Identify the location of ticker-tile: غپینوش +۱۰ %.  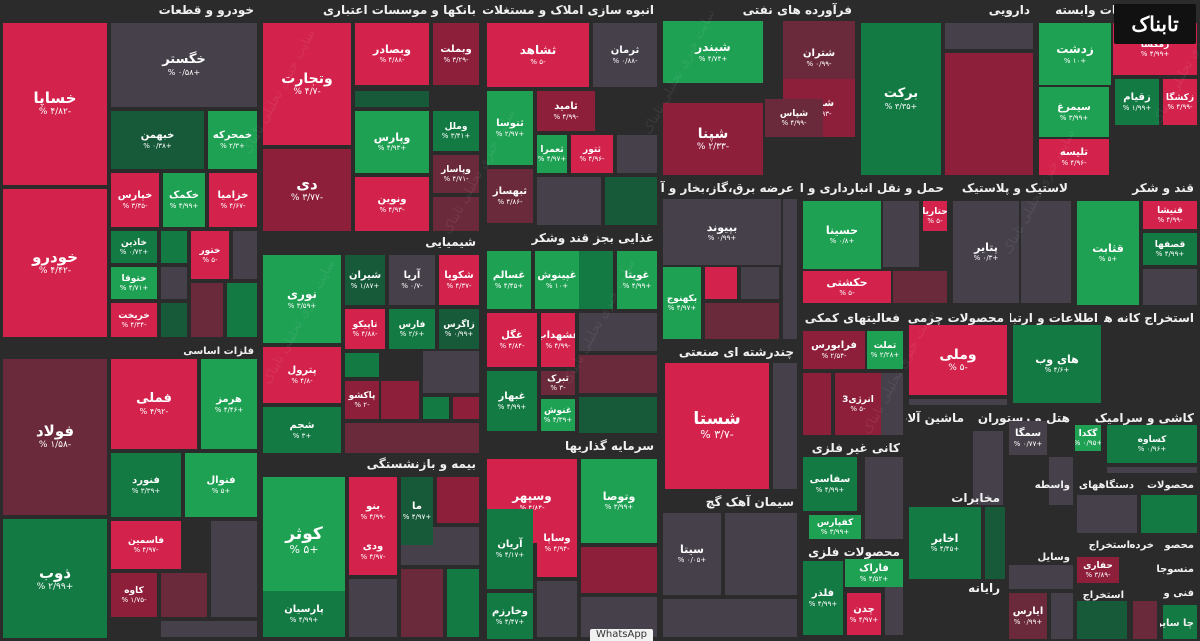
(557, 280).